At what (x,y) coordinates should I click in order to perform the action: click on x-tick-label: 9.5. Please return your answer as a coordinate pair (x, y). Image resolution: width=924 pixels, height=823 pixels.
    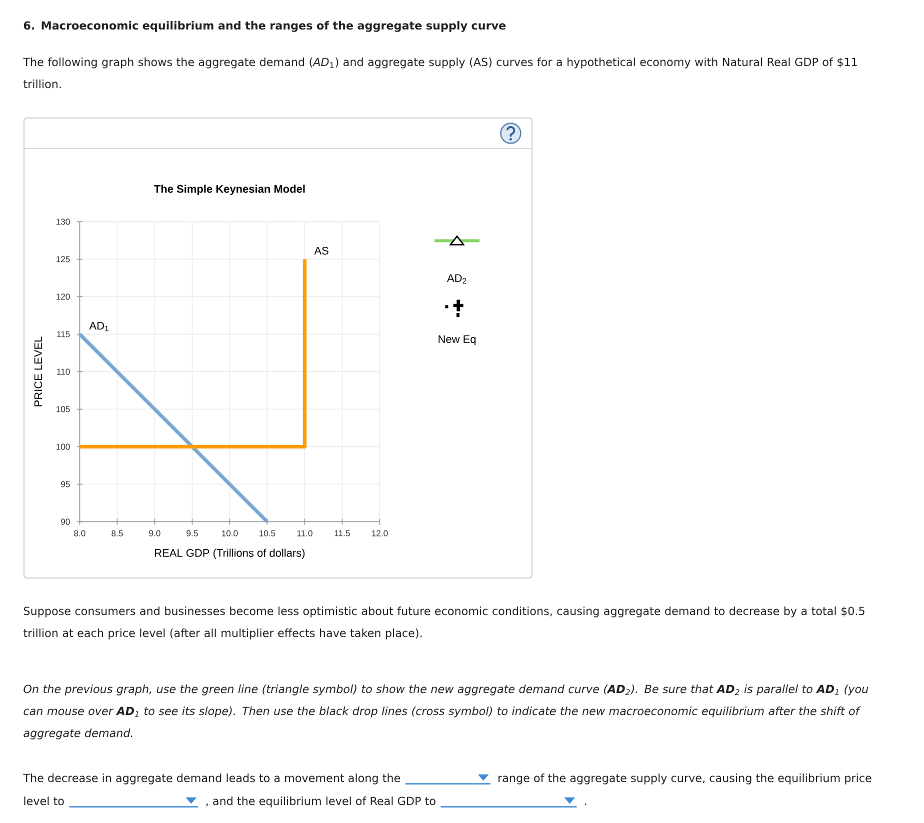
    Looking at the image, I should click on (192, 533).